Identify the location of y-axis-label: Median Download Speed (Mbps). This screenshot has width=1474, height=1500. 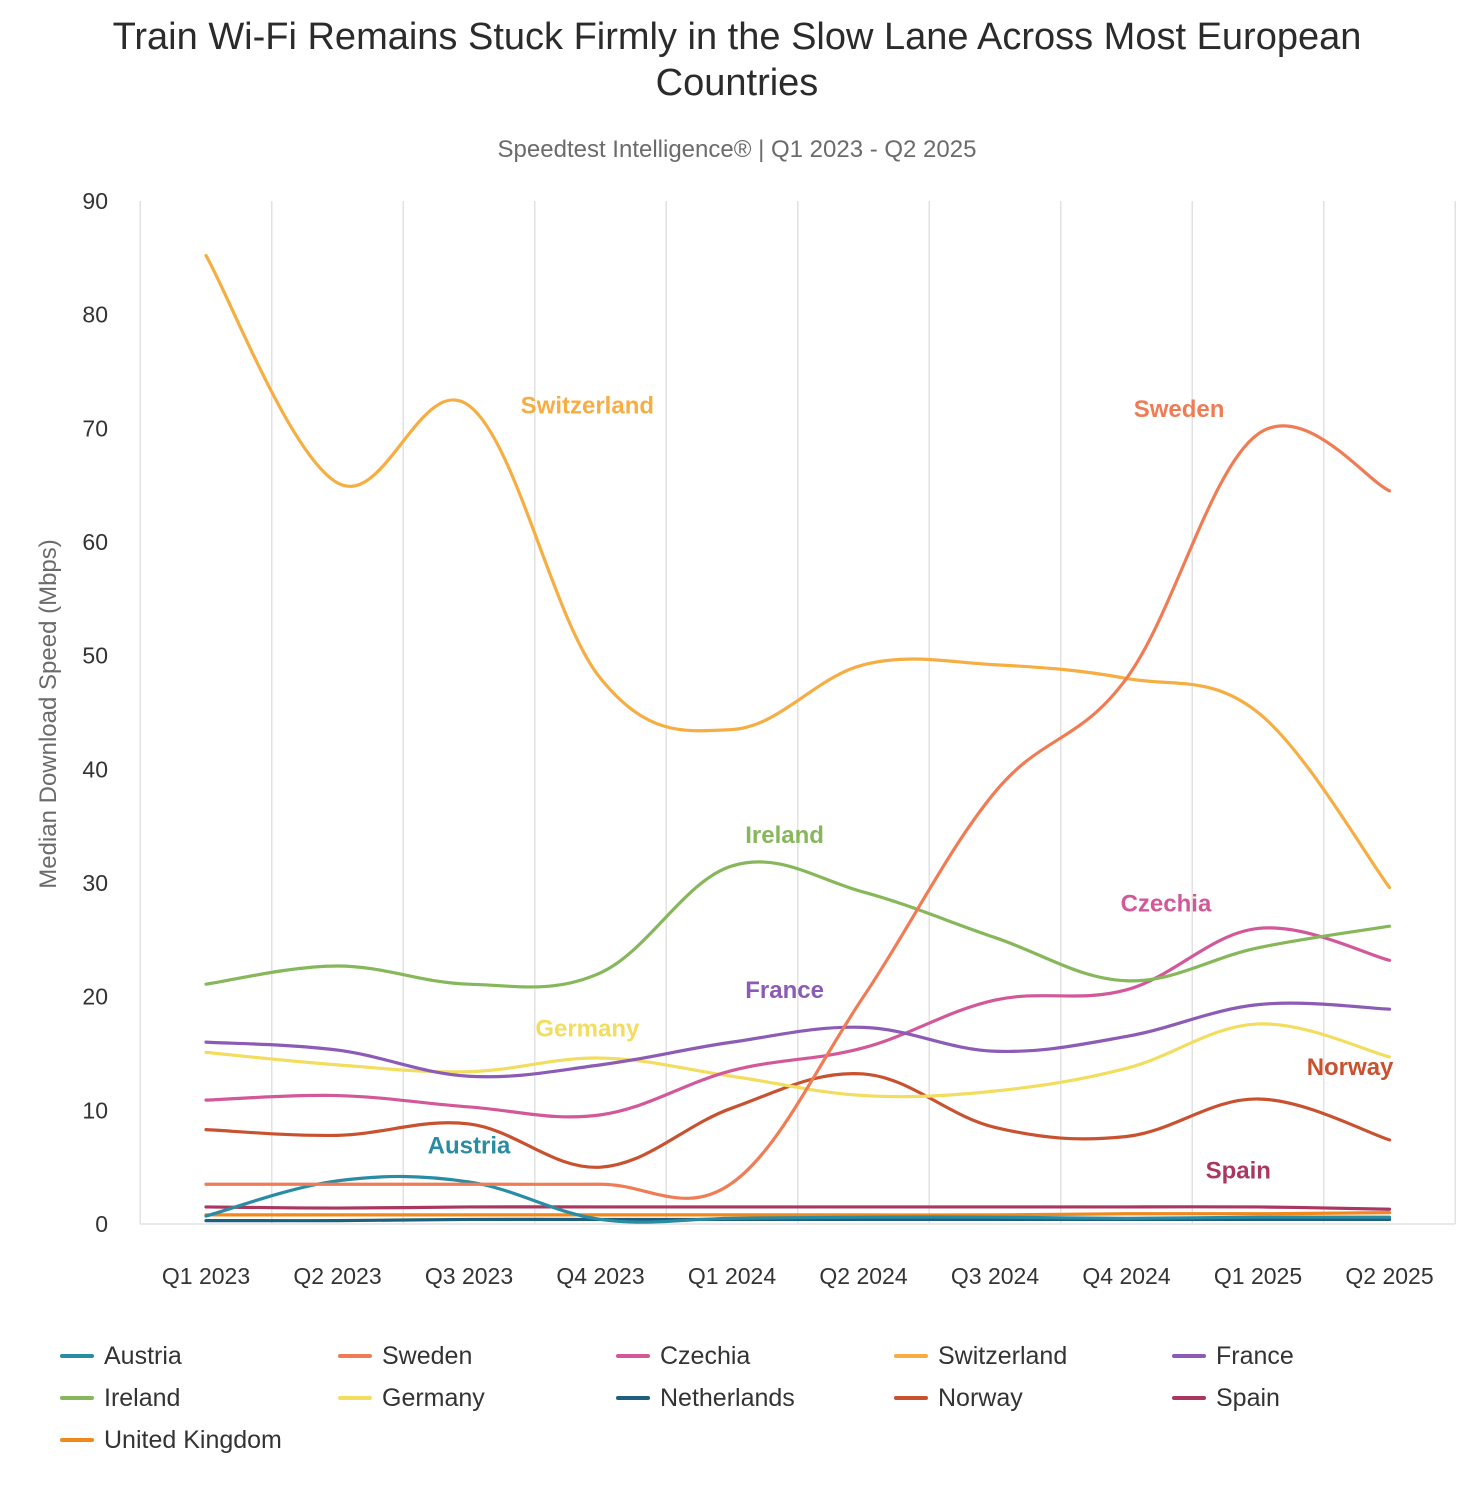
(48, 714).